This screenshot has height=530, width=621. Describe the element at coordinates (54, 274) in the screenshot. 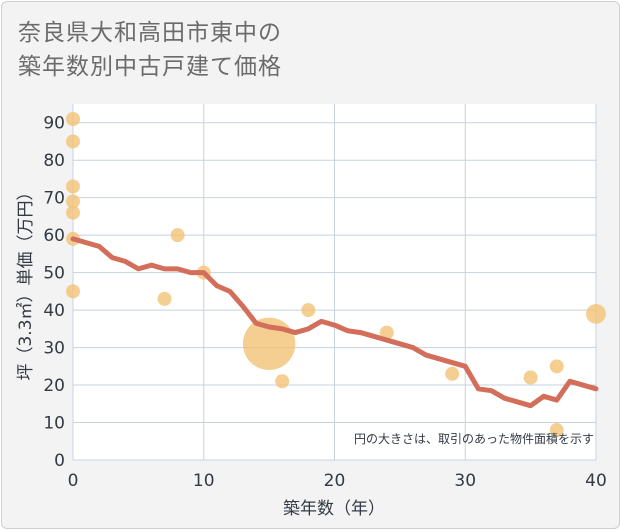

I see `y-tick-label: 50` at that location.